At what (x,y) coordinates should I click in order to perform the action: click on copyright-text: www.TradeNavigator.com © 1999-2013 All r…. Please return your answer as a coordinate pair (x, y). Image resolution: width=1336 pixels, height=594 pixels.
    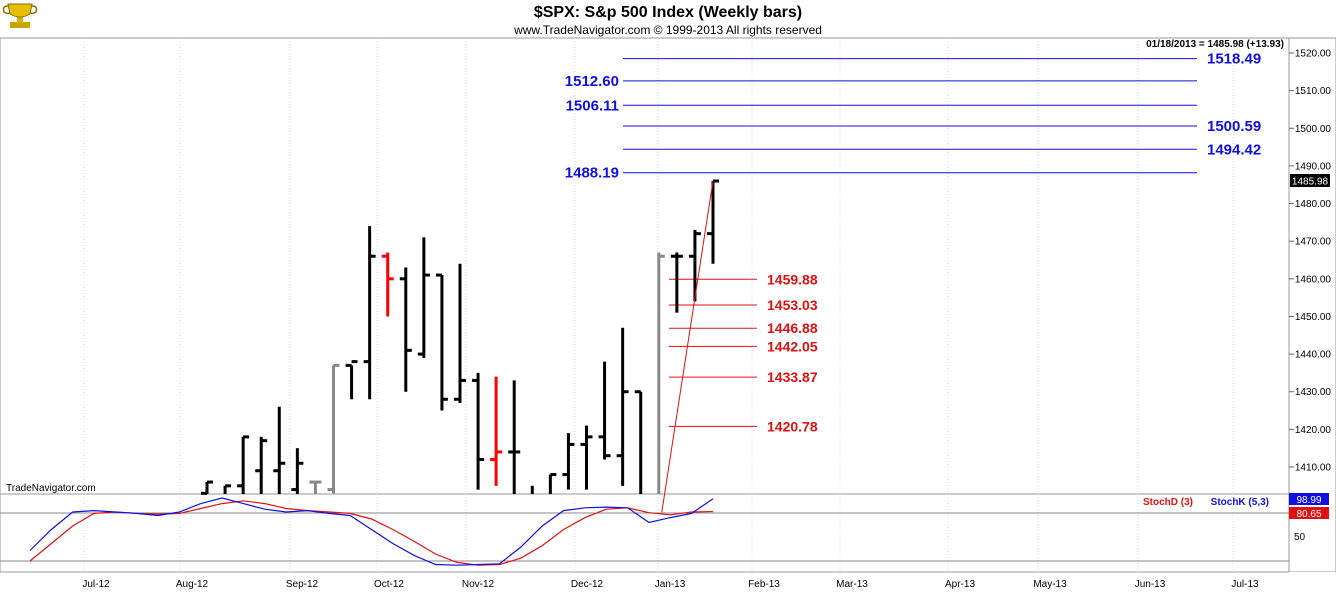
    Looking at the image, I should click on (667, 30).